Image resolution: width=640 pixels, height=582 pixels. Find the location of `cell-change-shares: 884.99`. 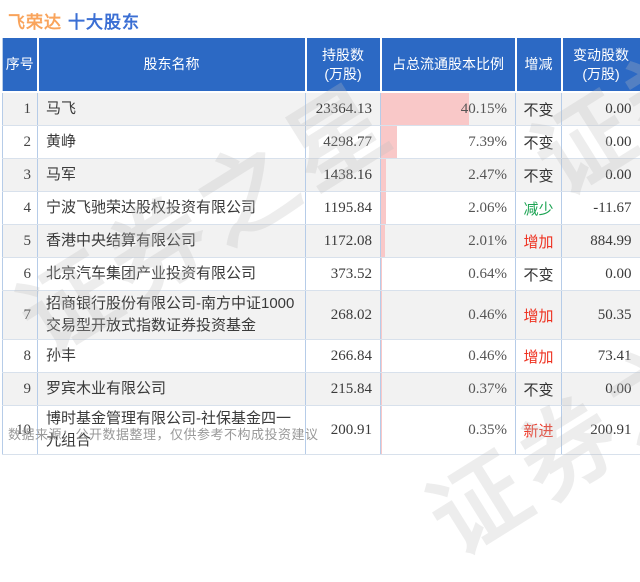

cell-change-shares: 884.99 is located at coordinates (600, 241).